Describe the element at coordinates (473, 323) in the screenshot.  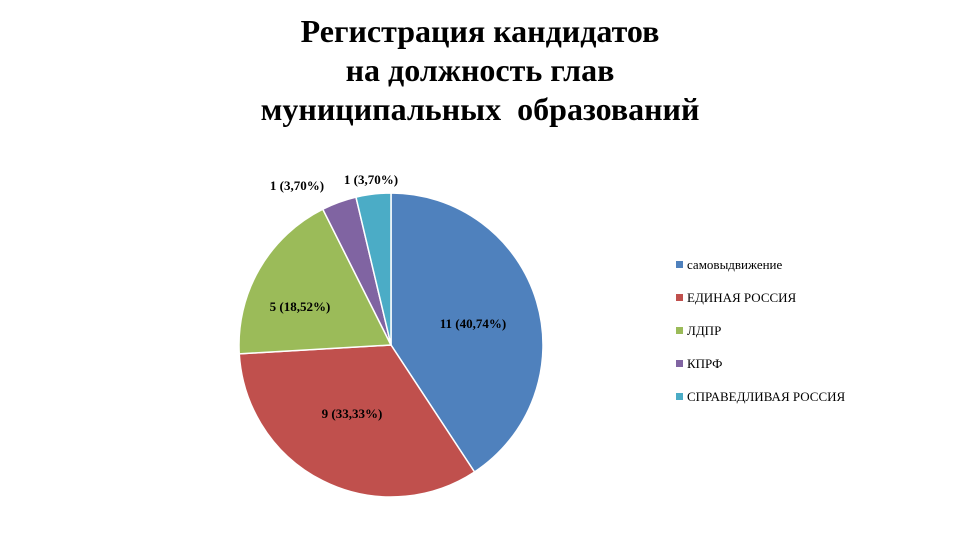
I see `data-label: 11 (40,74%)` at that location.